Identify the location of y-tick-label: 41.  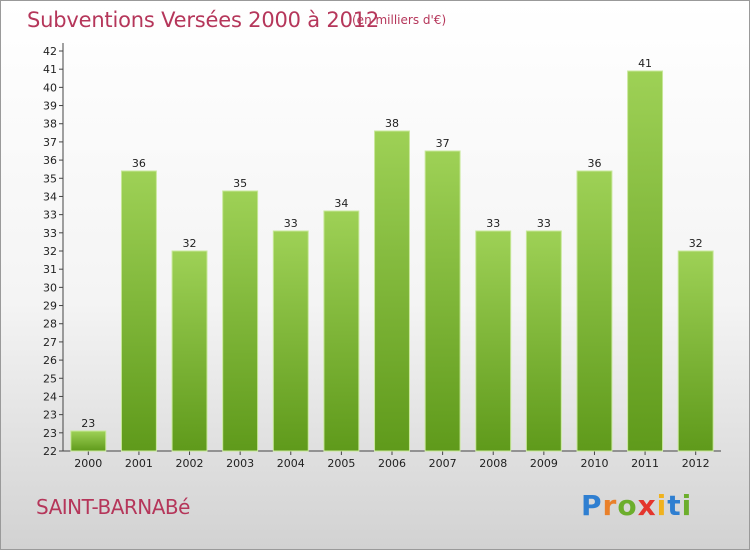
(50, 69).